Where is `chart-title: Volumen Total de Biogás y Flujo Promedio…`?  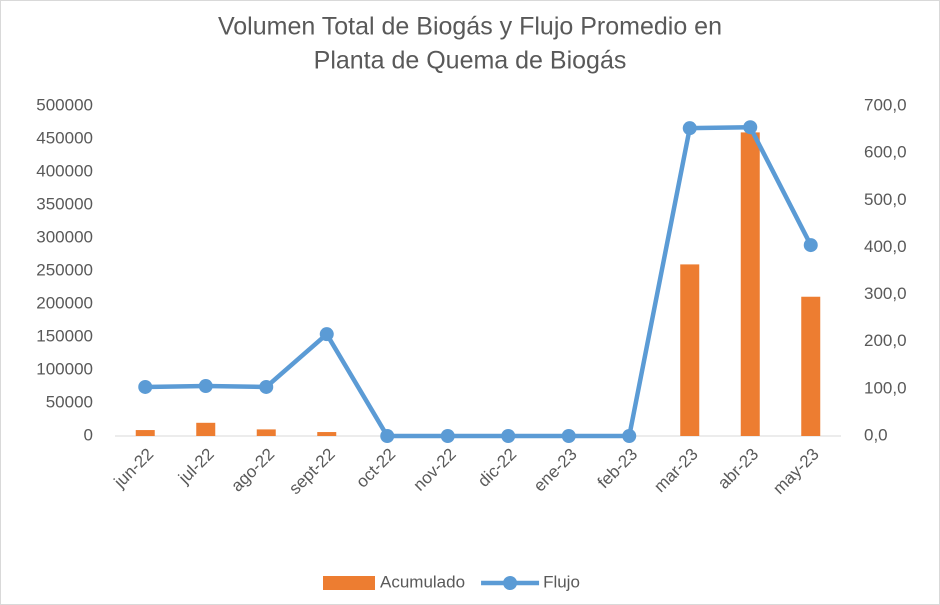 chart-title: Volumen Total de Biogás y Flujo Promedio… is located at coordinates (470, 27).